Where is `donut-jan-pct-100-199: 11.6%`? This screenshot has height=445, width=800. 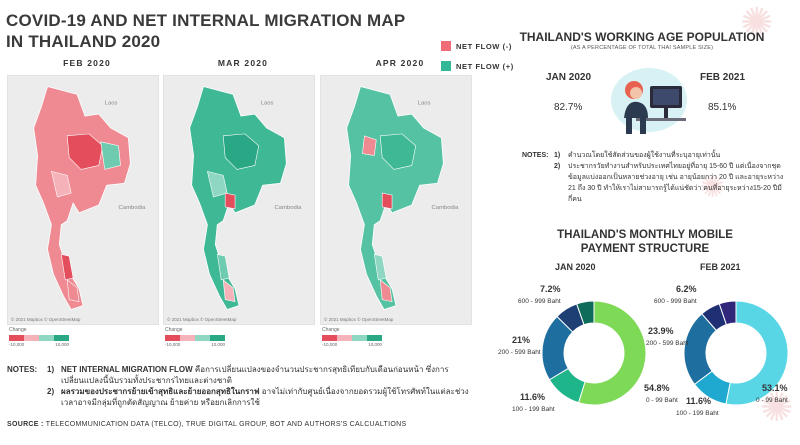 donut-jan-pct-100-199: 11.6% is located at coordinates (533, 397).